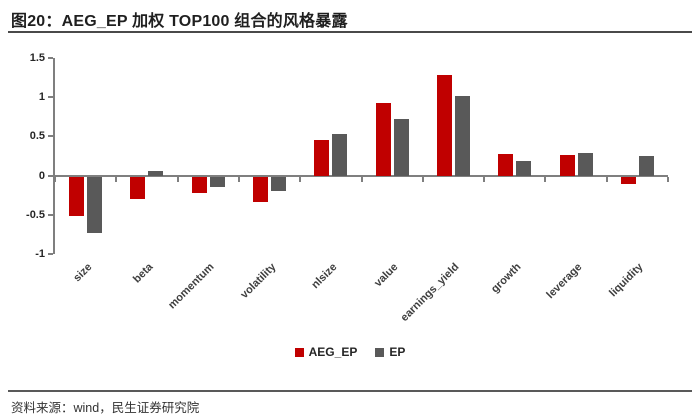 The image size is (700, 420). I want to click on bar-ep-volatility, so click(279, 183).